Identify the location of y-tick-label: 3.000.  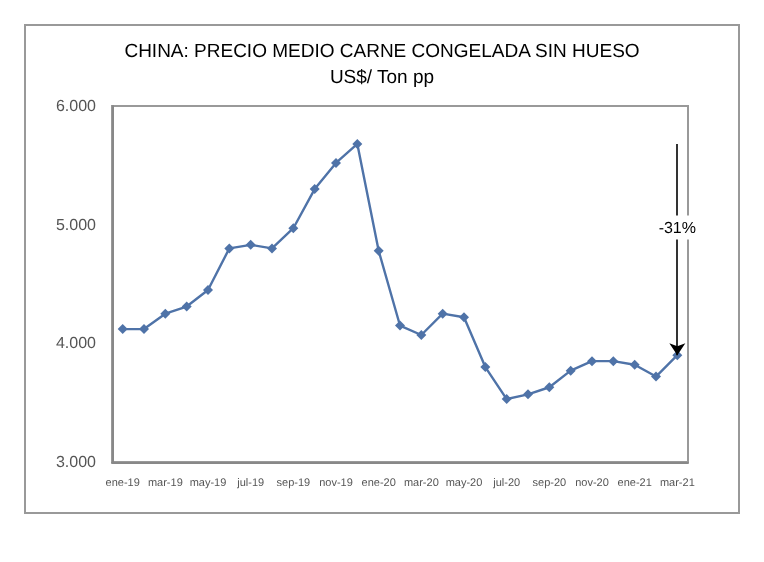
(76, 462).